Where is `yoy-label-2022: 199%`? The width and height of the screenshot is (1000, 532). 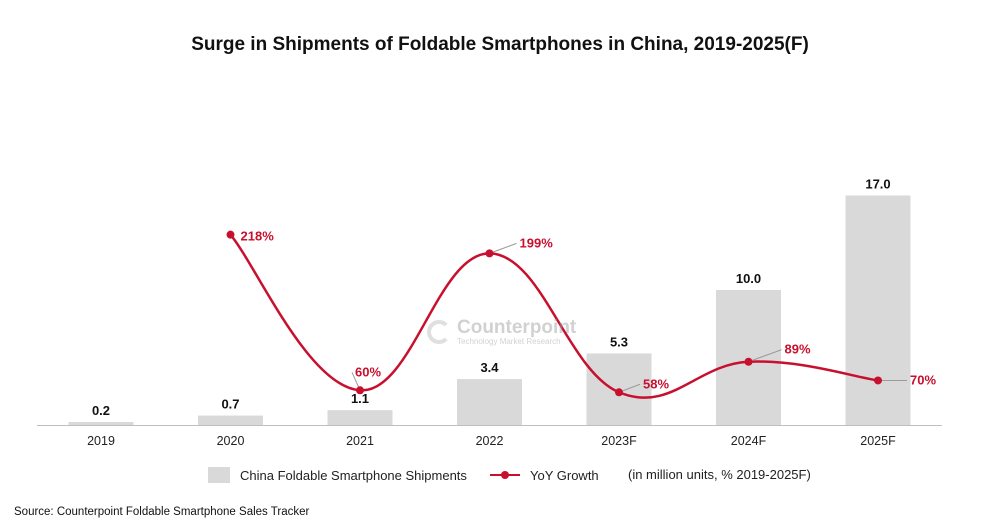 yoy-label-2022: 199% is located at coordinates (537, 242).